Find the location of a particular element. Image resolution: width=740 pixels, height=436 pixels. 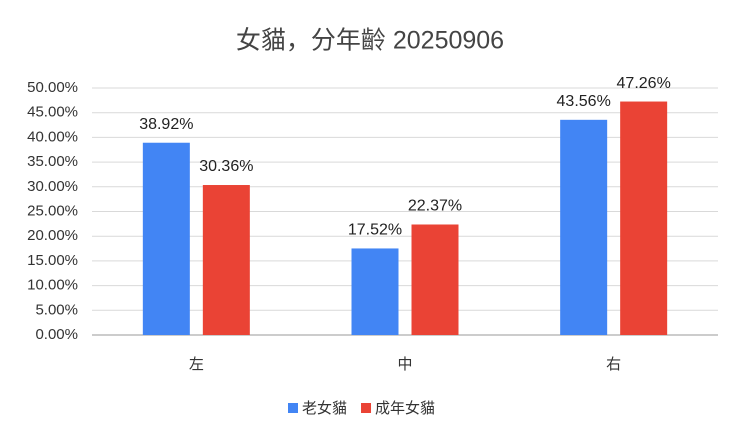

chart-title: 女貓，分年齡 20250906 is located at coordinates (370, 41).